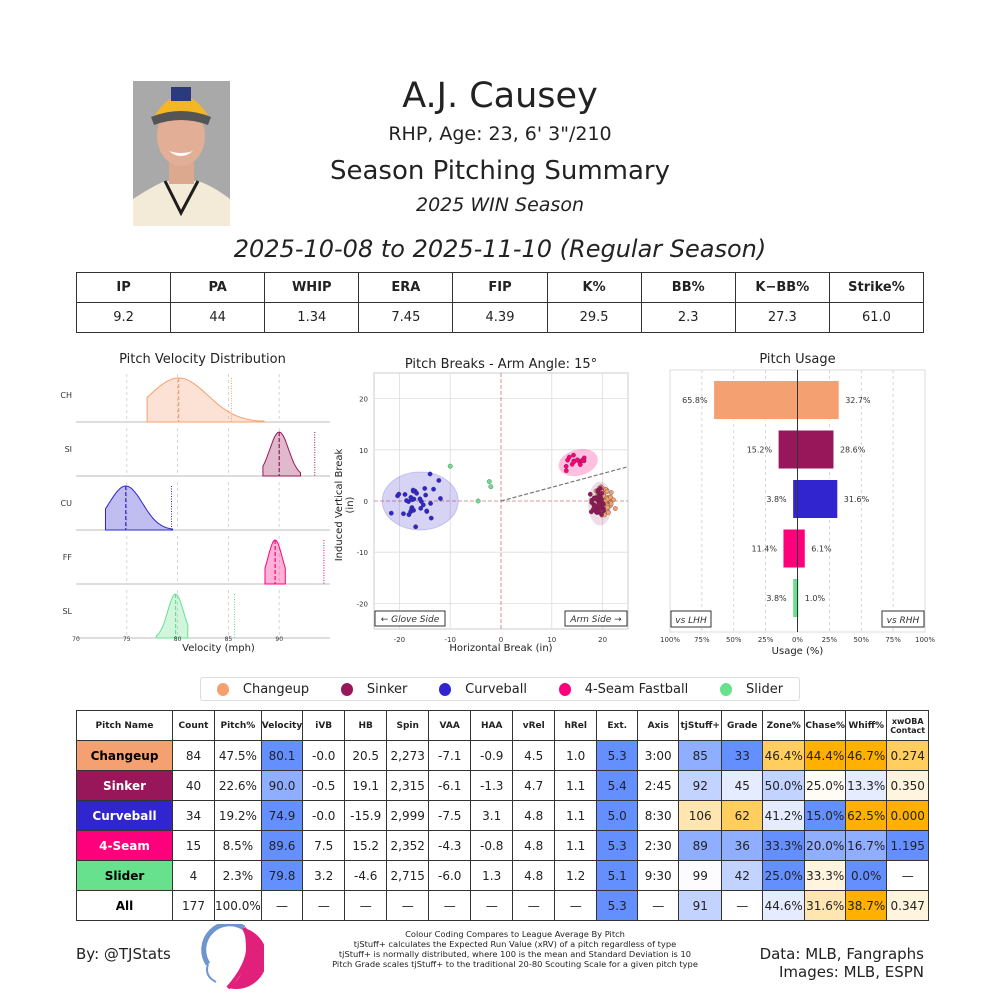 This screenshot has width=1000, height=1000. What do you see at coordinates (450, 785) in the screenshot?
I see `table-cell: -6.1` at bounding box center [450, 785].